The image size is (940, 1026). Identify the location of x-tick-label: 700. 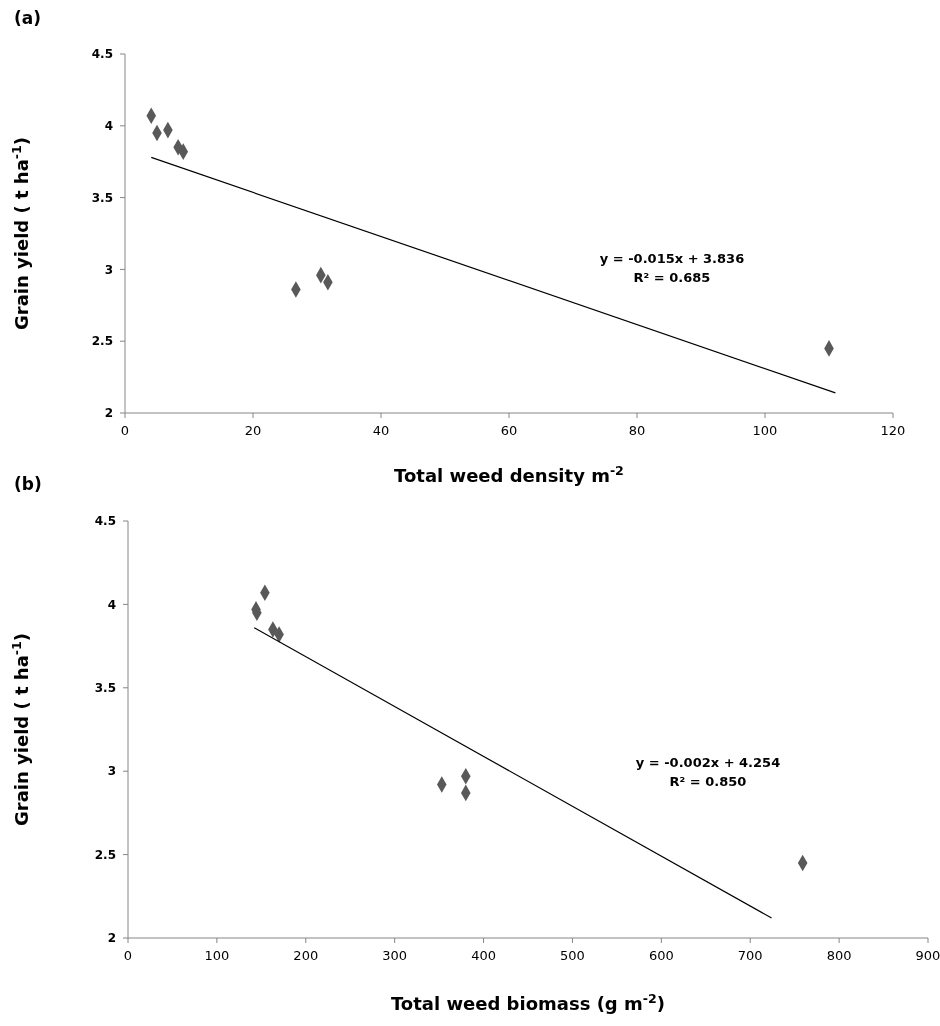
(750, 955).